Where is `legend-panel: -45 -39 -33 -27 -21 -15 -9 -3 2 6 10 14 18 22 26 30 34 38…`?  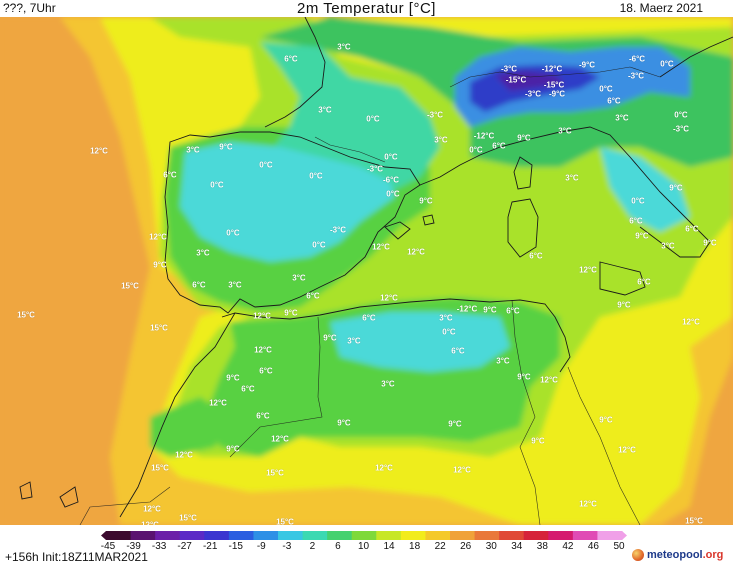 legend-panel: -45 -39 -33 -27 -21 -15 -9 -3 2 6 10 14 18 22 26 30 34 38… is located at coordinates (366, 545).